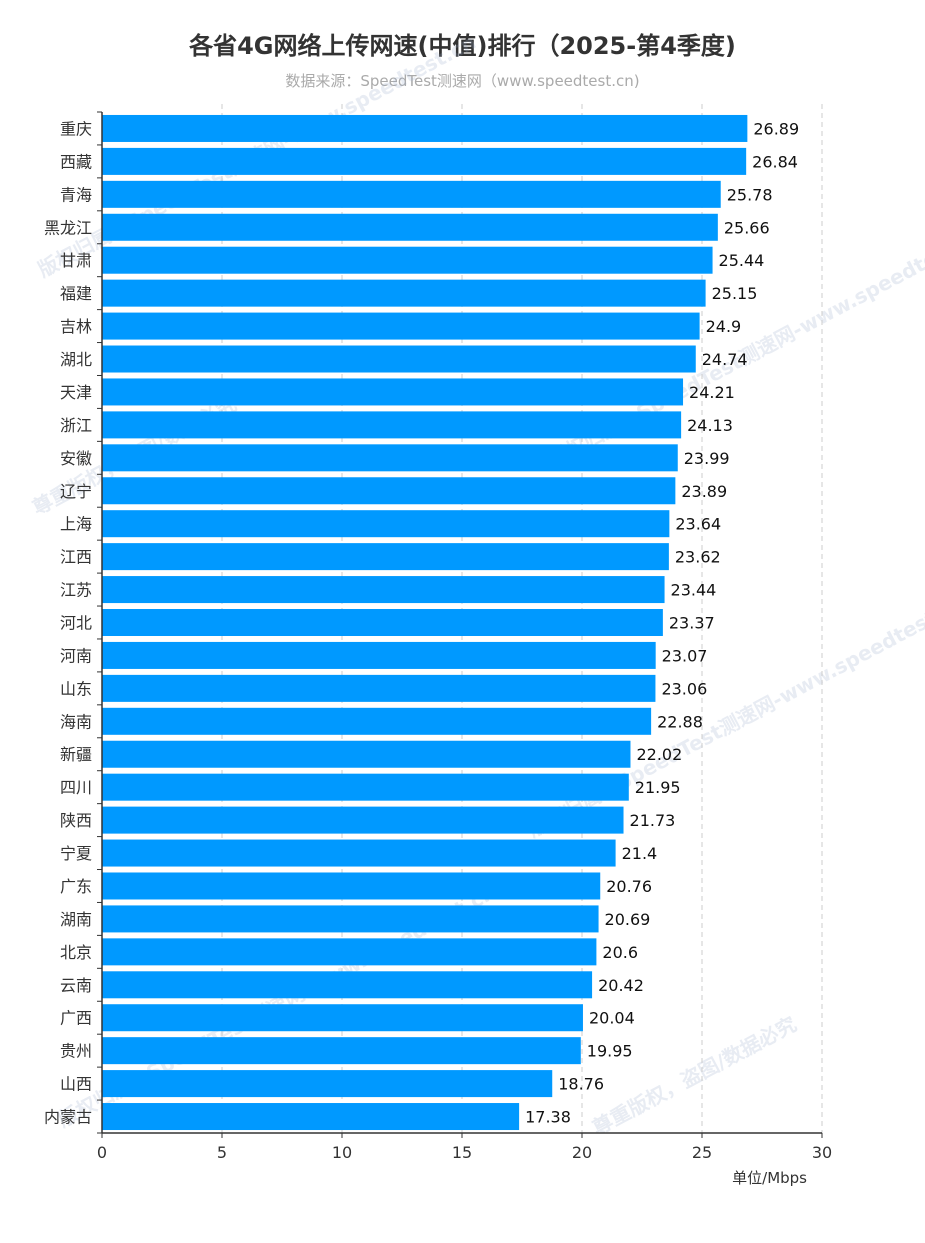 This screenshot has height=1243, width=925. What do you see at coordinates (702, 1152) in the screenshot?
I see `x-tick-label: 25` at bounding box center [702, 1152].